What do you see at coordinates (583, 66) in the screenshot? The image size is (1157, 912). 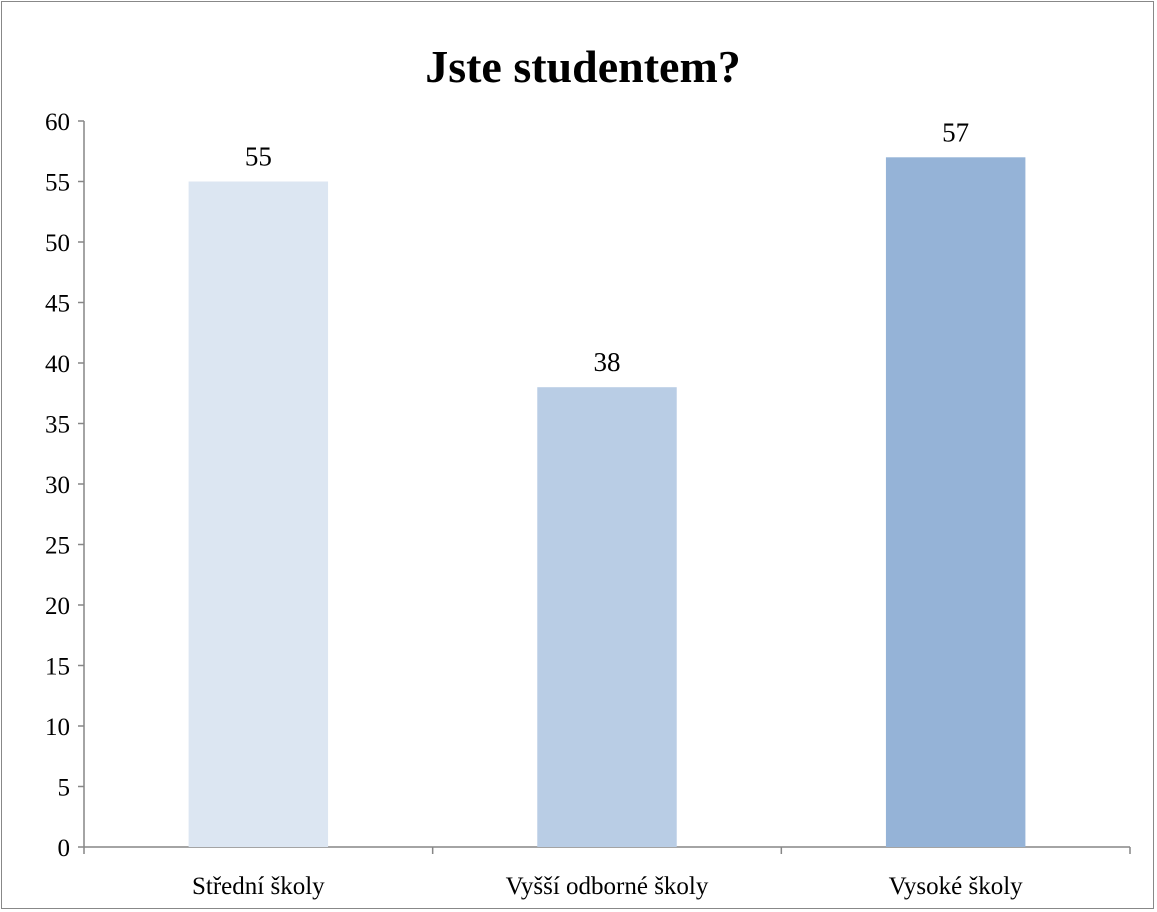 I see `chart-title: Jste studentem?` at bounding box center [583, 66].